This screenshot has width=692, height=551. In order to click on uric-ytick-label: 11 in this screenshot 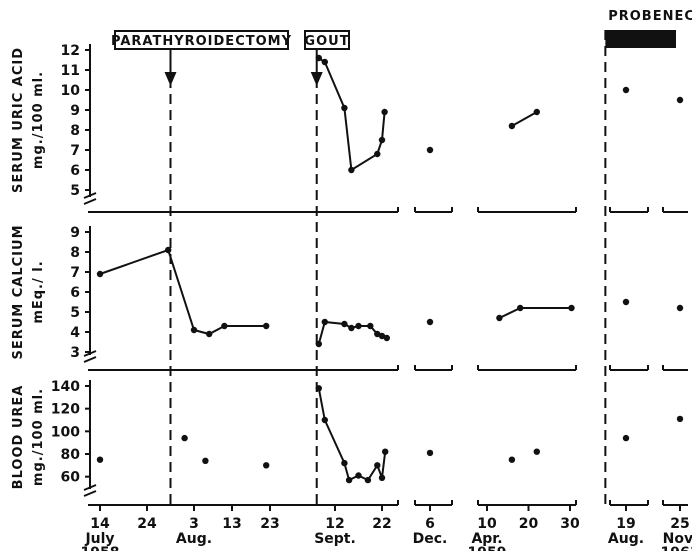, I will do `click(70, 71)`.